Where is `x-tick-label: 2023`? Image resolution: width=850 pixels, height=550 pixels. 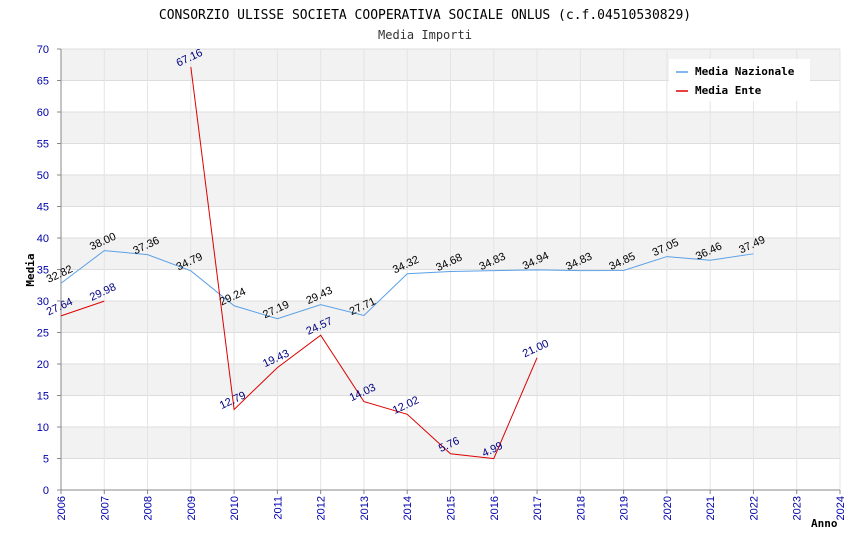 x-tick-label: 2023 is located at coordinates (798, 508).